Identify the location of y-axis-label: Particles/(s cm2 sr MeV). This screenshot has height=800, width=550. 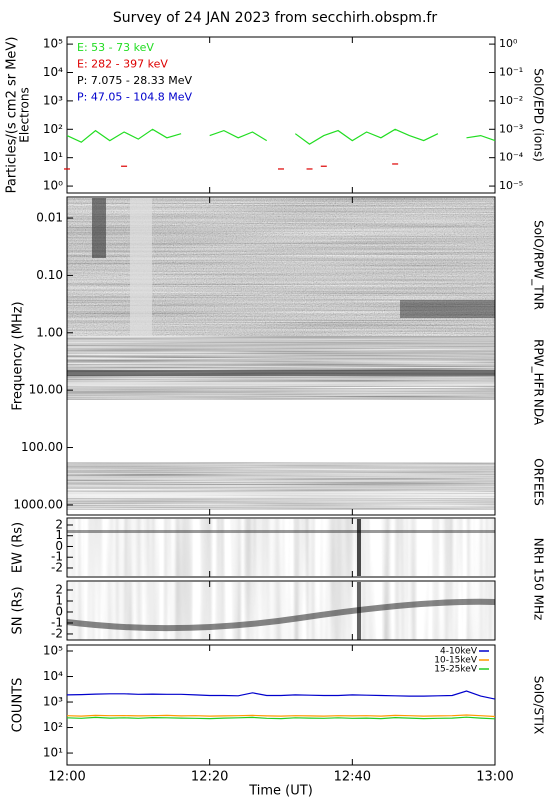
(12, 115).